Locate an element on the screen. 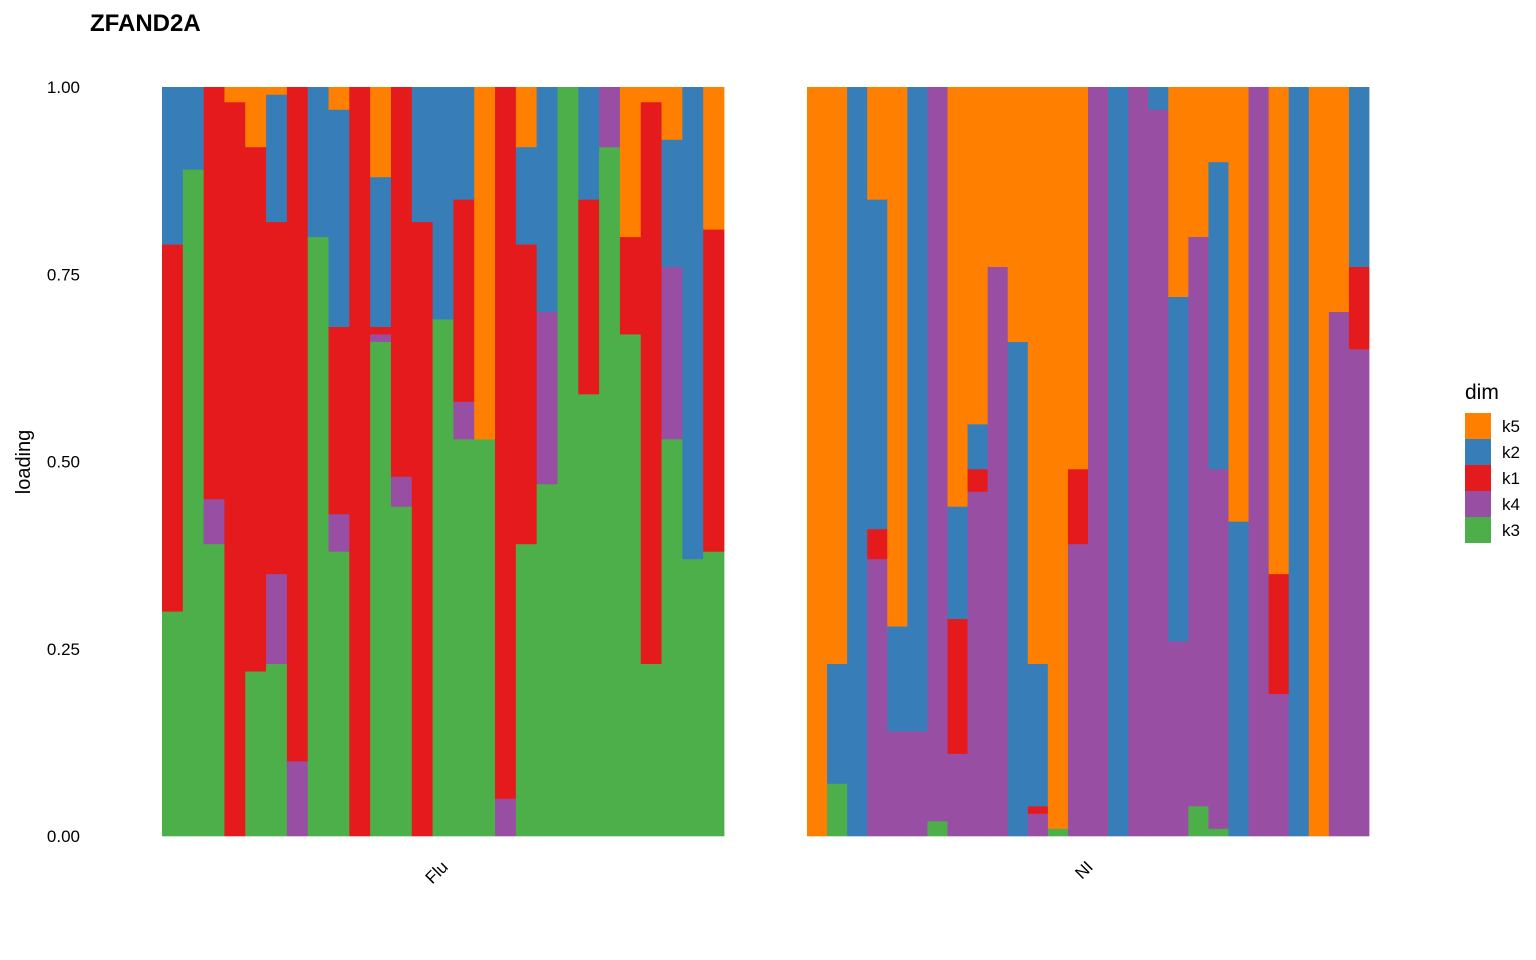  y-tick-label: 0.00 is located at coordinates (63, 836).